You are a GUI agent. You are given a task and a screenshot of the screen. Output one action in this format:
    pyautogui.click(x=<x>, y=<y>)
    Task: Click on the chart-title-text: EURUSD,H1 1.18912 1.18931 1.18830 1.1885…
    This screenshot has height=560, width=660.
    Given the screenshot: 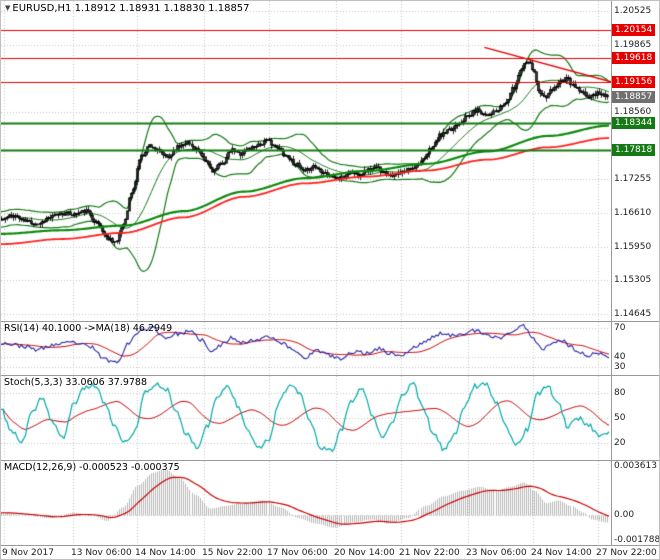 What is the action you would take?
    pyautogui.click(x=131, y=8)
    